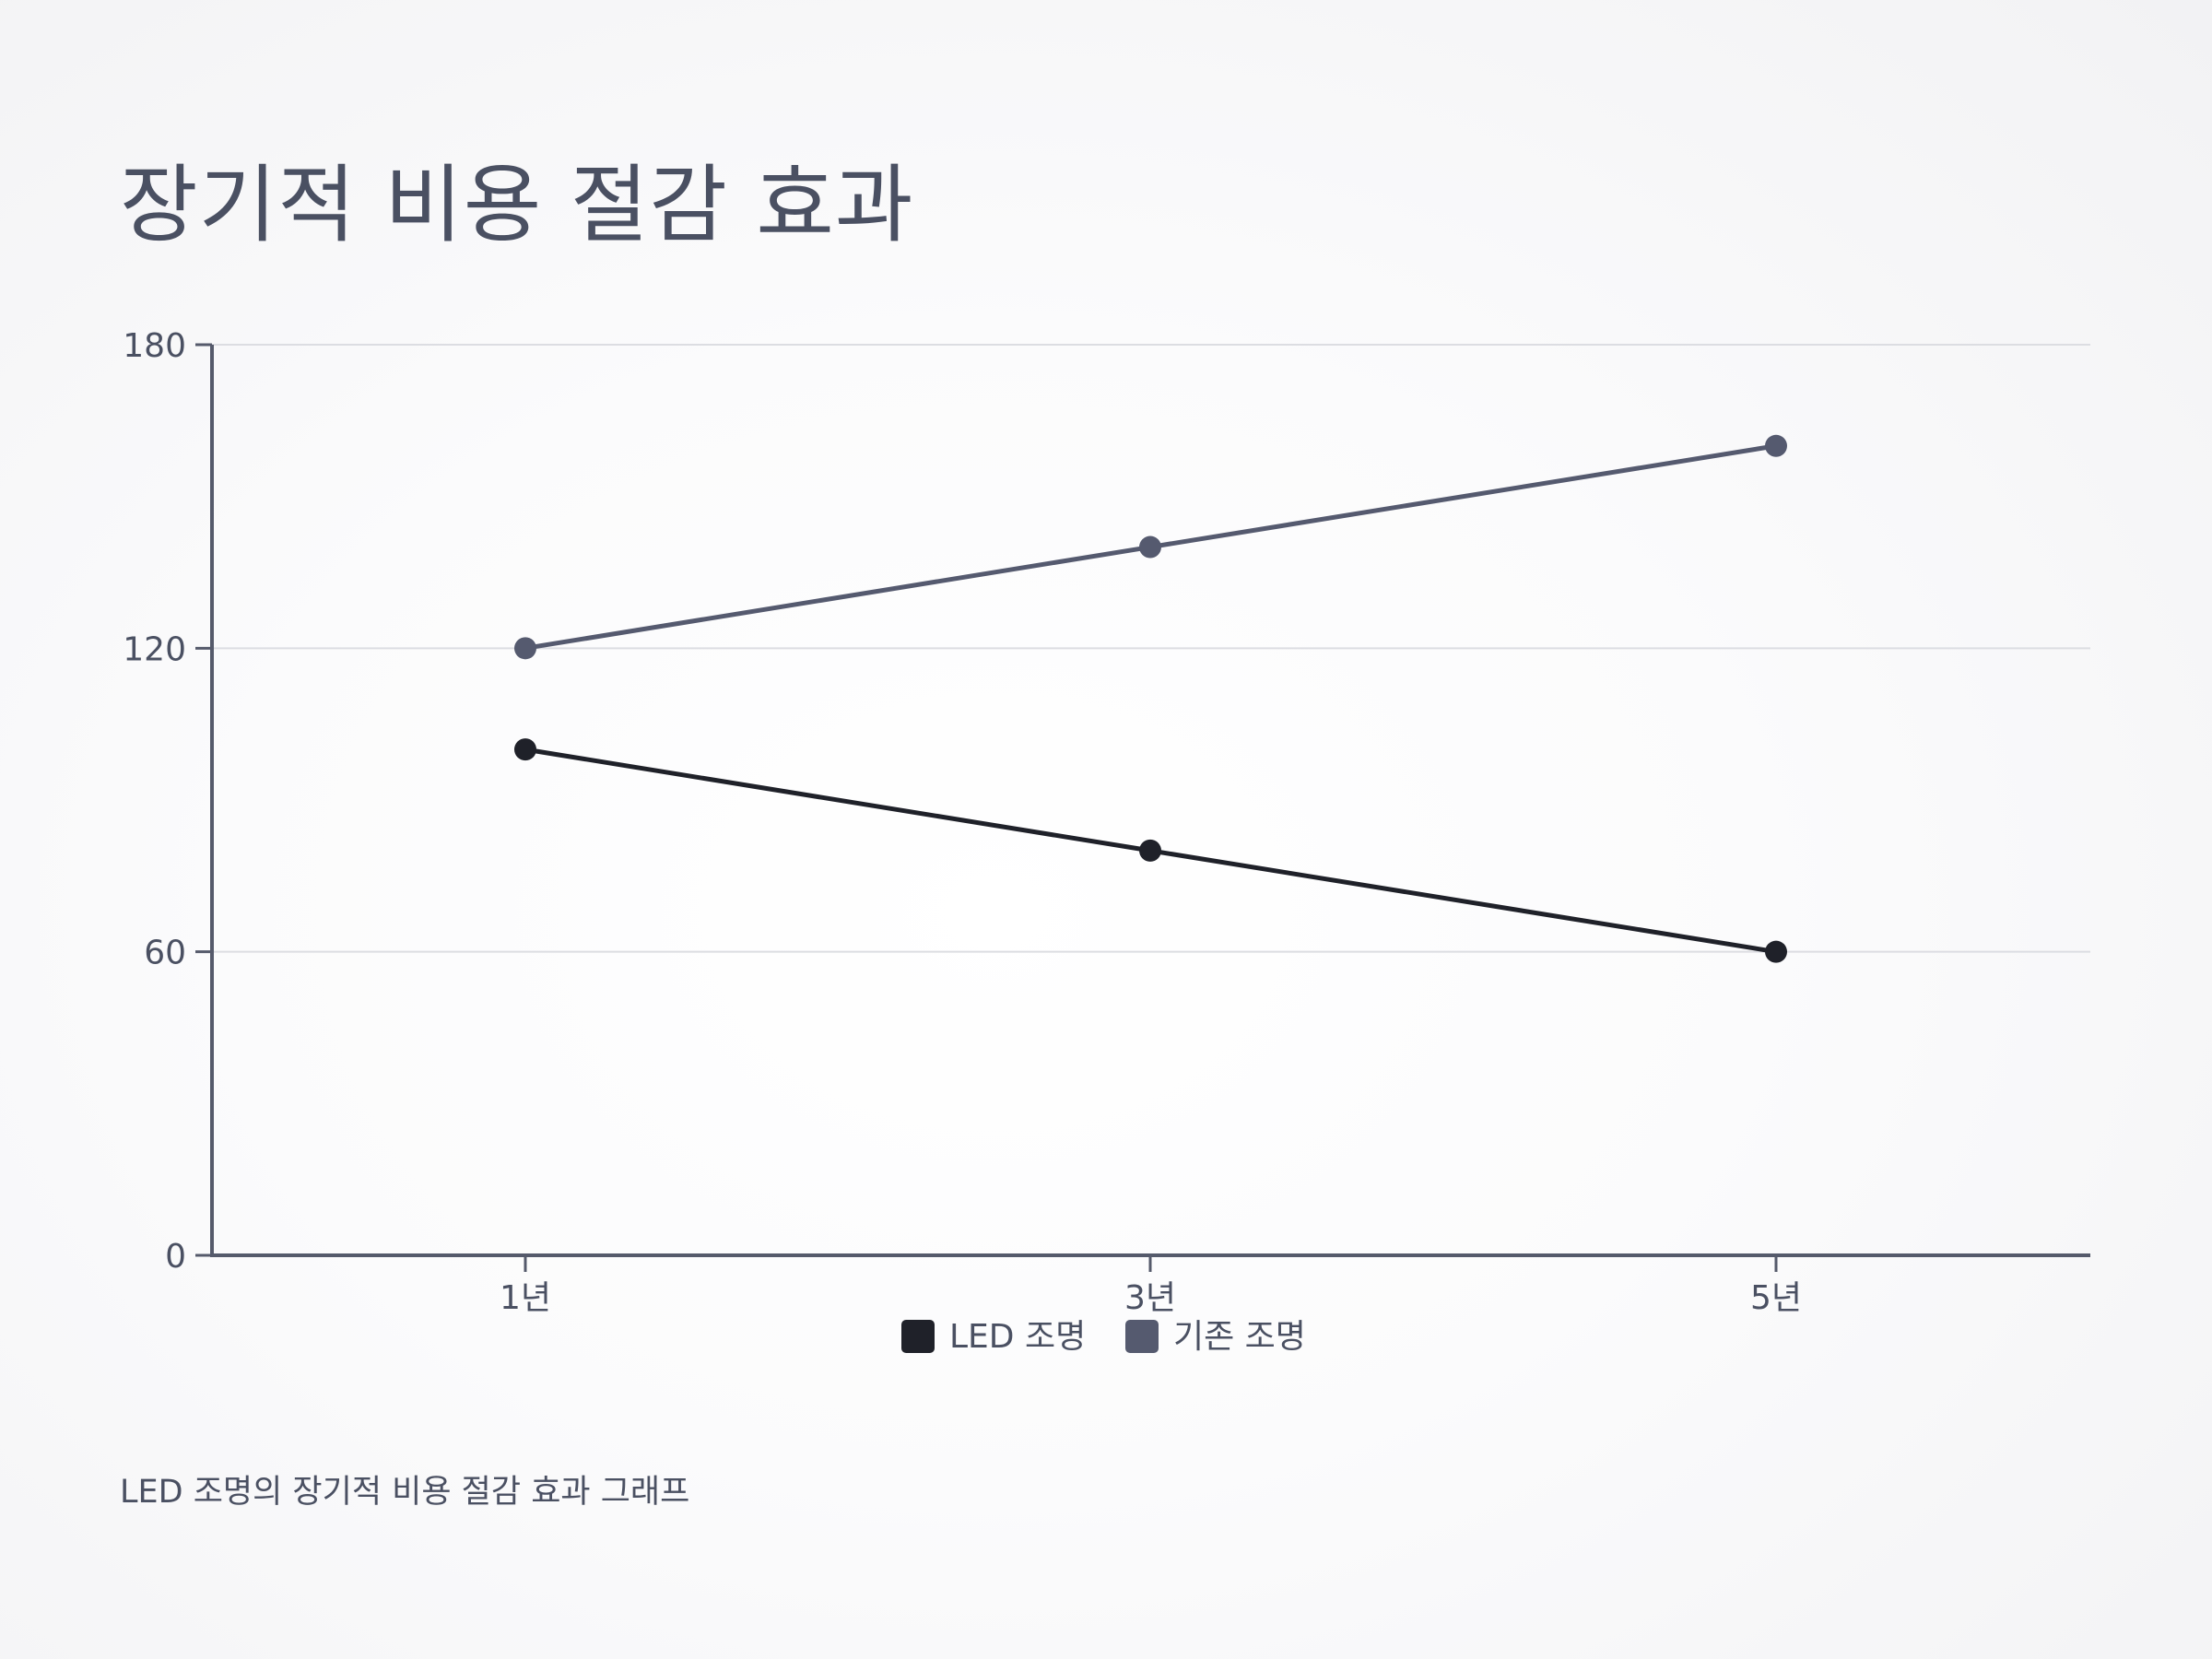 This screenshot has height=1659, width=2212. Describe the element at coordinates (165, 953) in the screenshot. I see `y-tick-label: 60` at that location.